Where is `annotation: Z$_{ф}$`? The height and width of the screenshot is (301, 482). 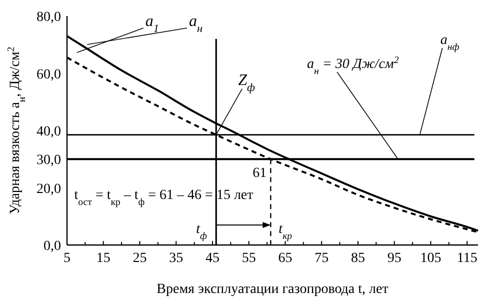 annotation: Z$_{ф}$ is located at coordinates (247, 83).